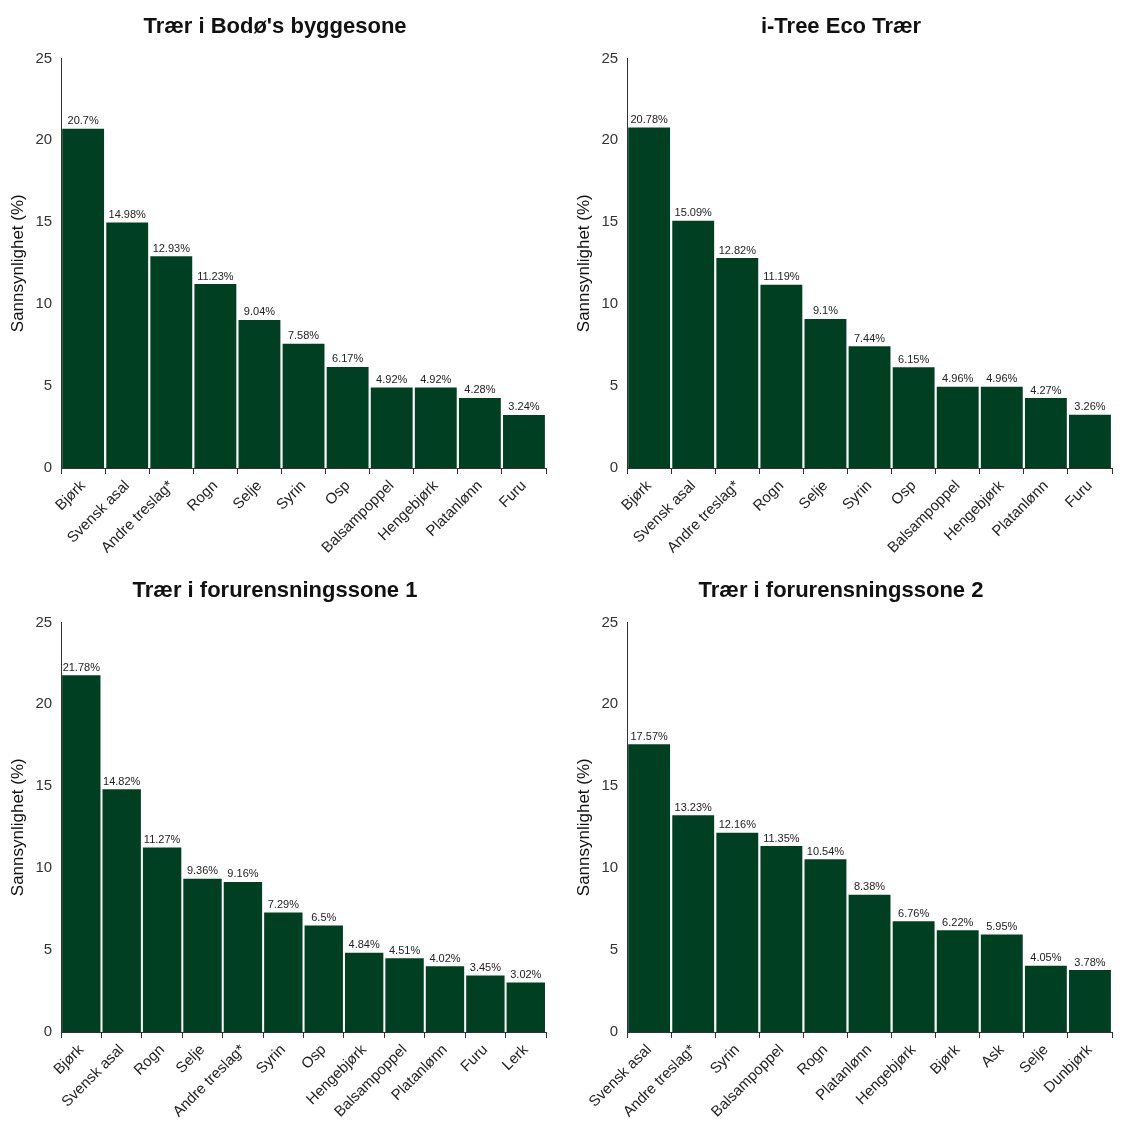  What do you see at coordinates (649, 119) in the screenshot?
I see `data-label: 20.78%` at bounding box center [649, 119].